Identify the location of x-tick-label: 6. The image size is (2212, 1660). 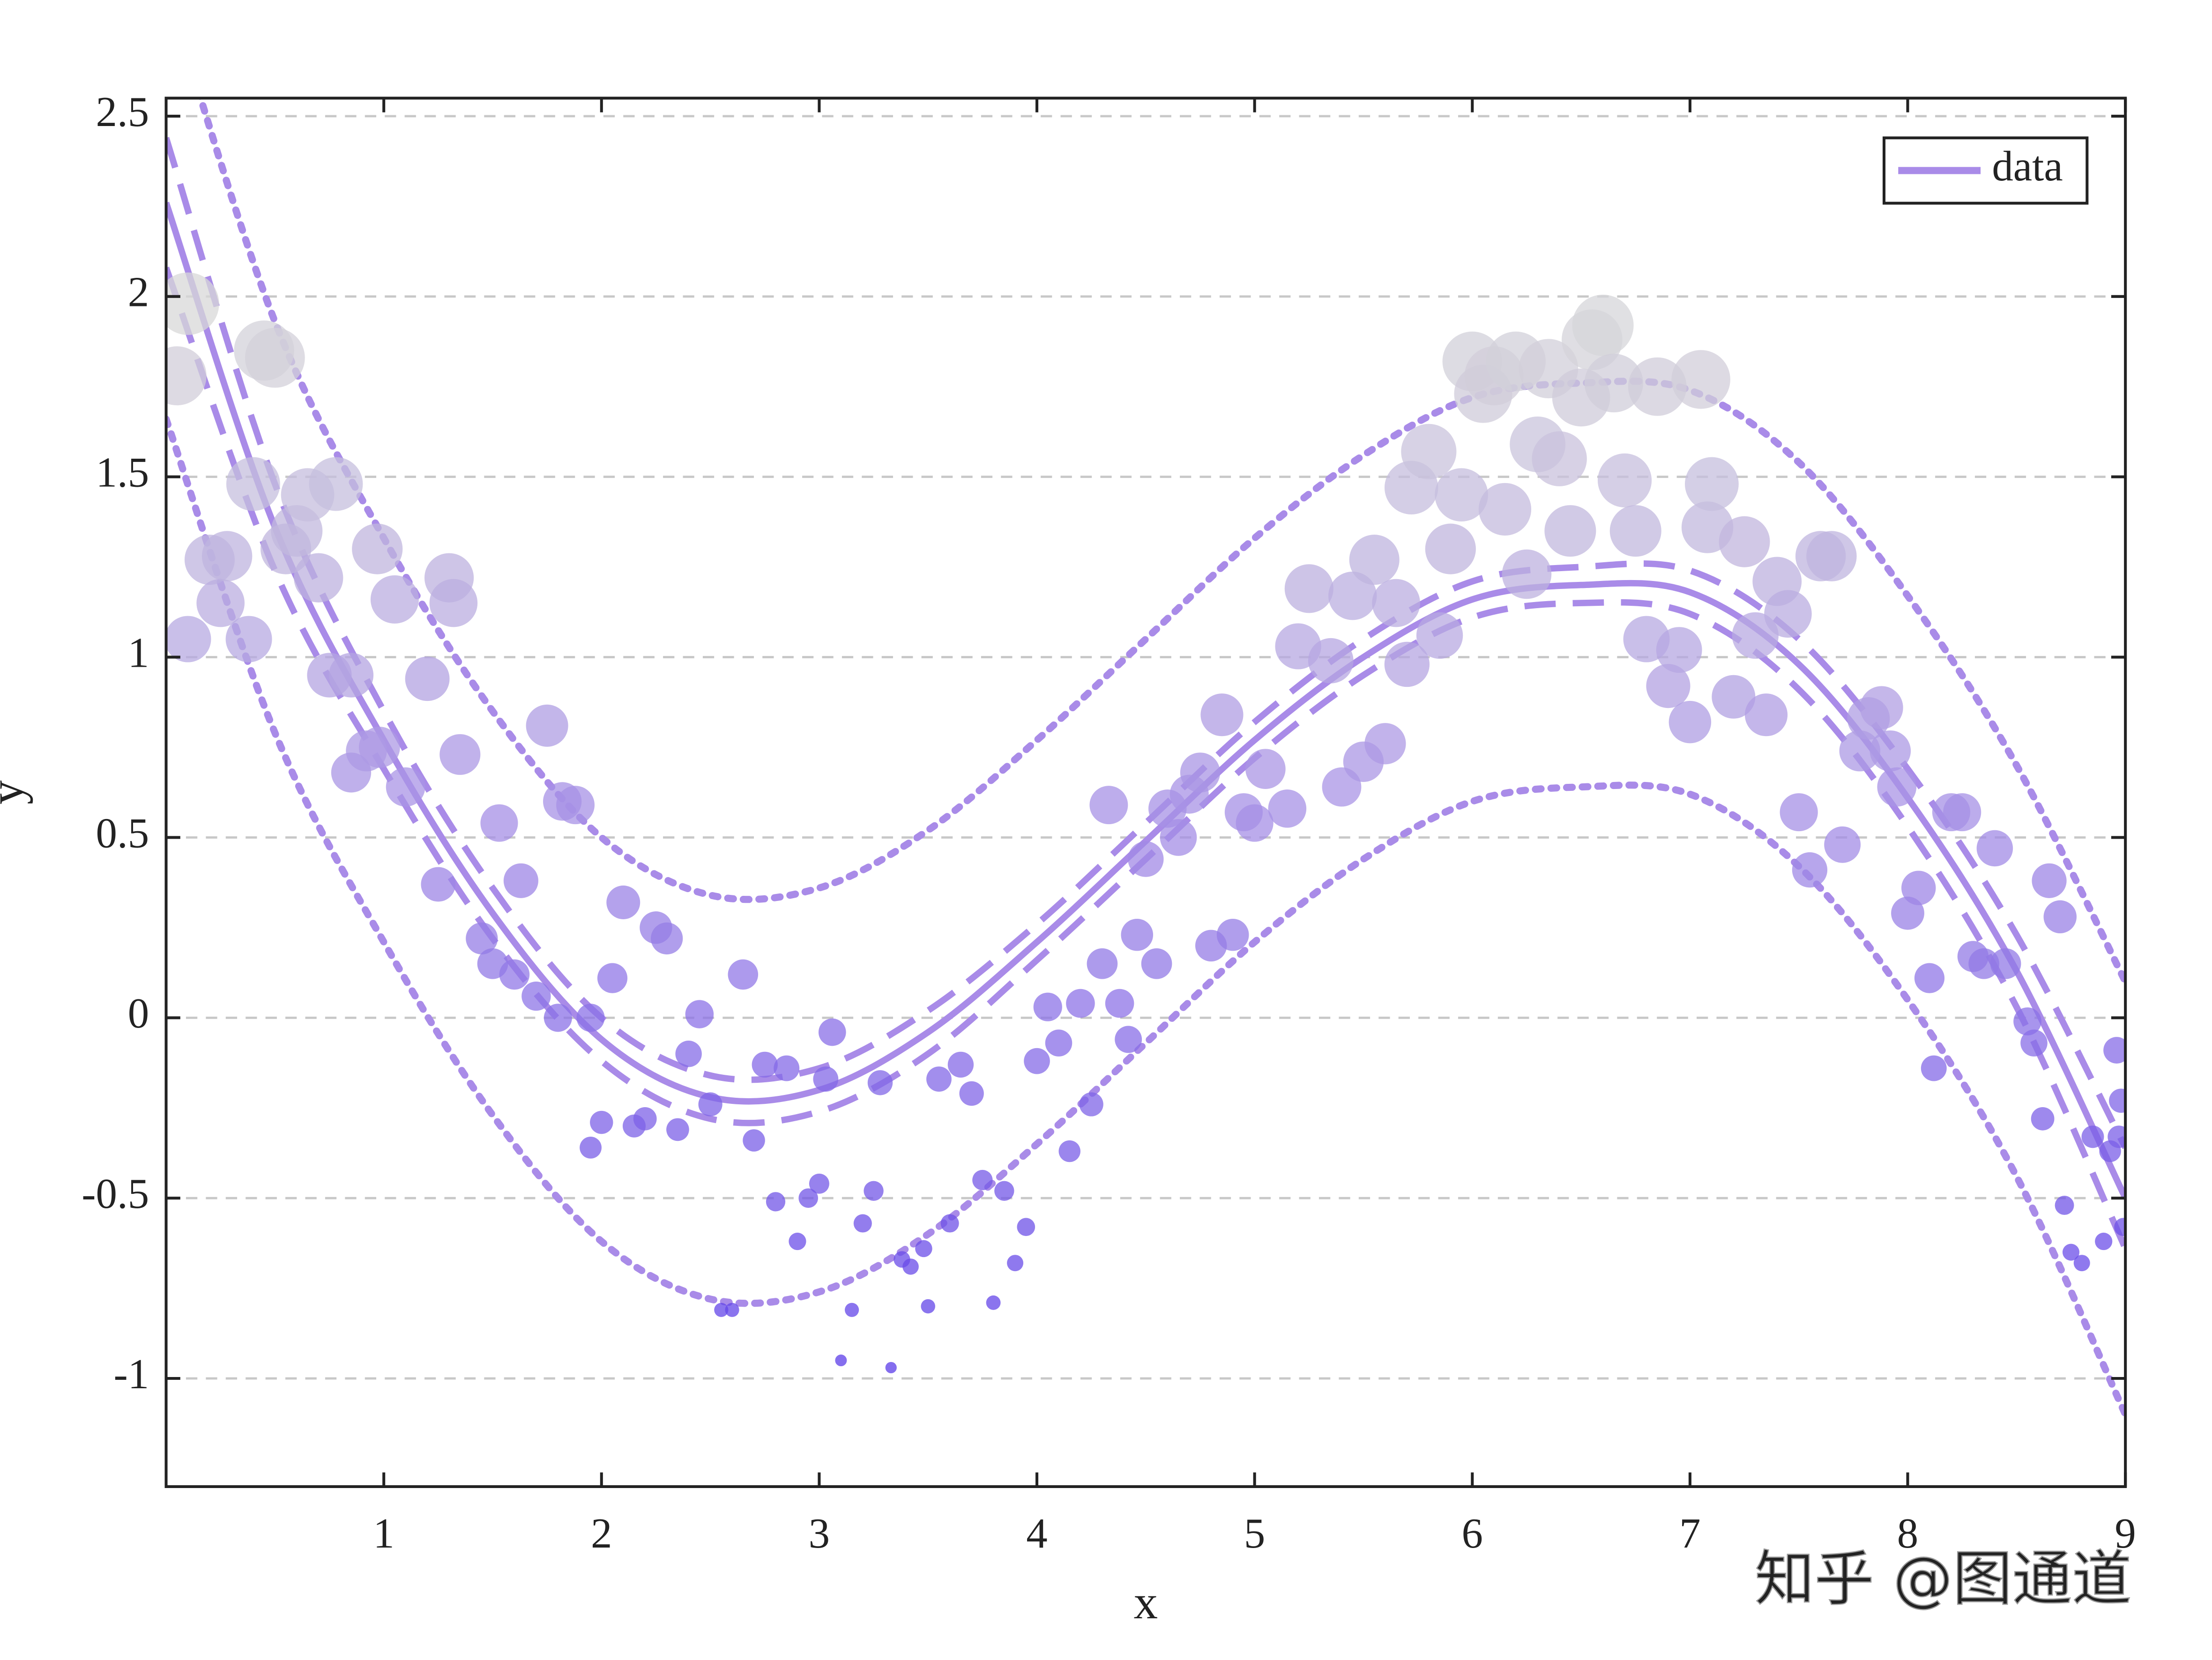
(1472, 1533).